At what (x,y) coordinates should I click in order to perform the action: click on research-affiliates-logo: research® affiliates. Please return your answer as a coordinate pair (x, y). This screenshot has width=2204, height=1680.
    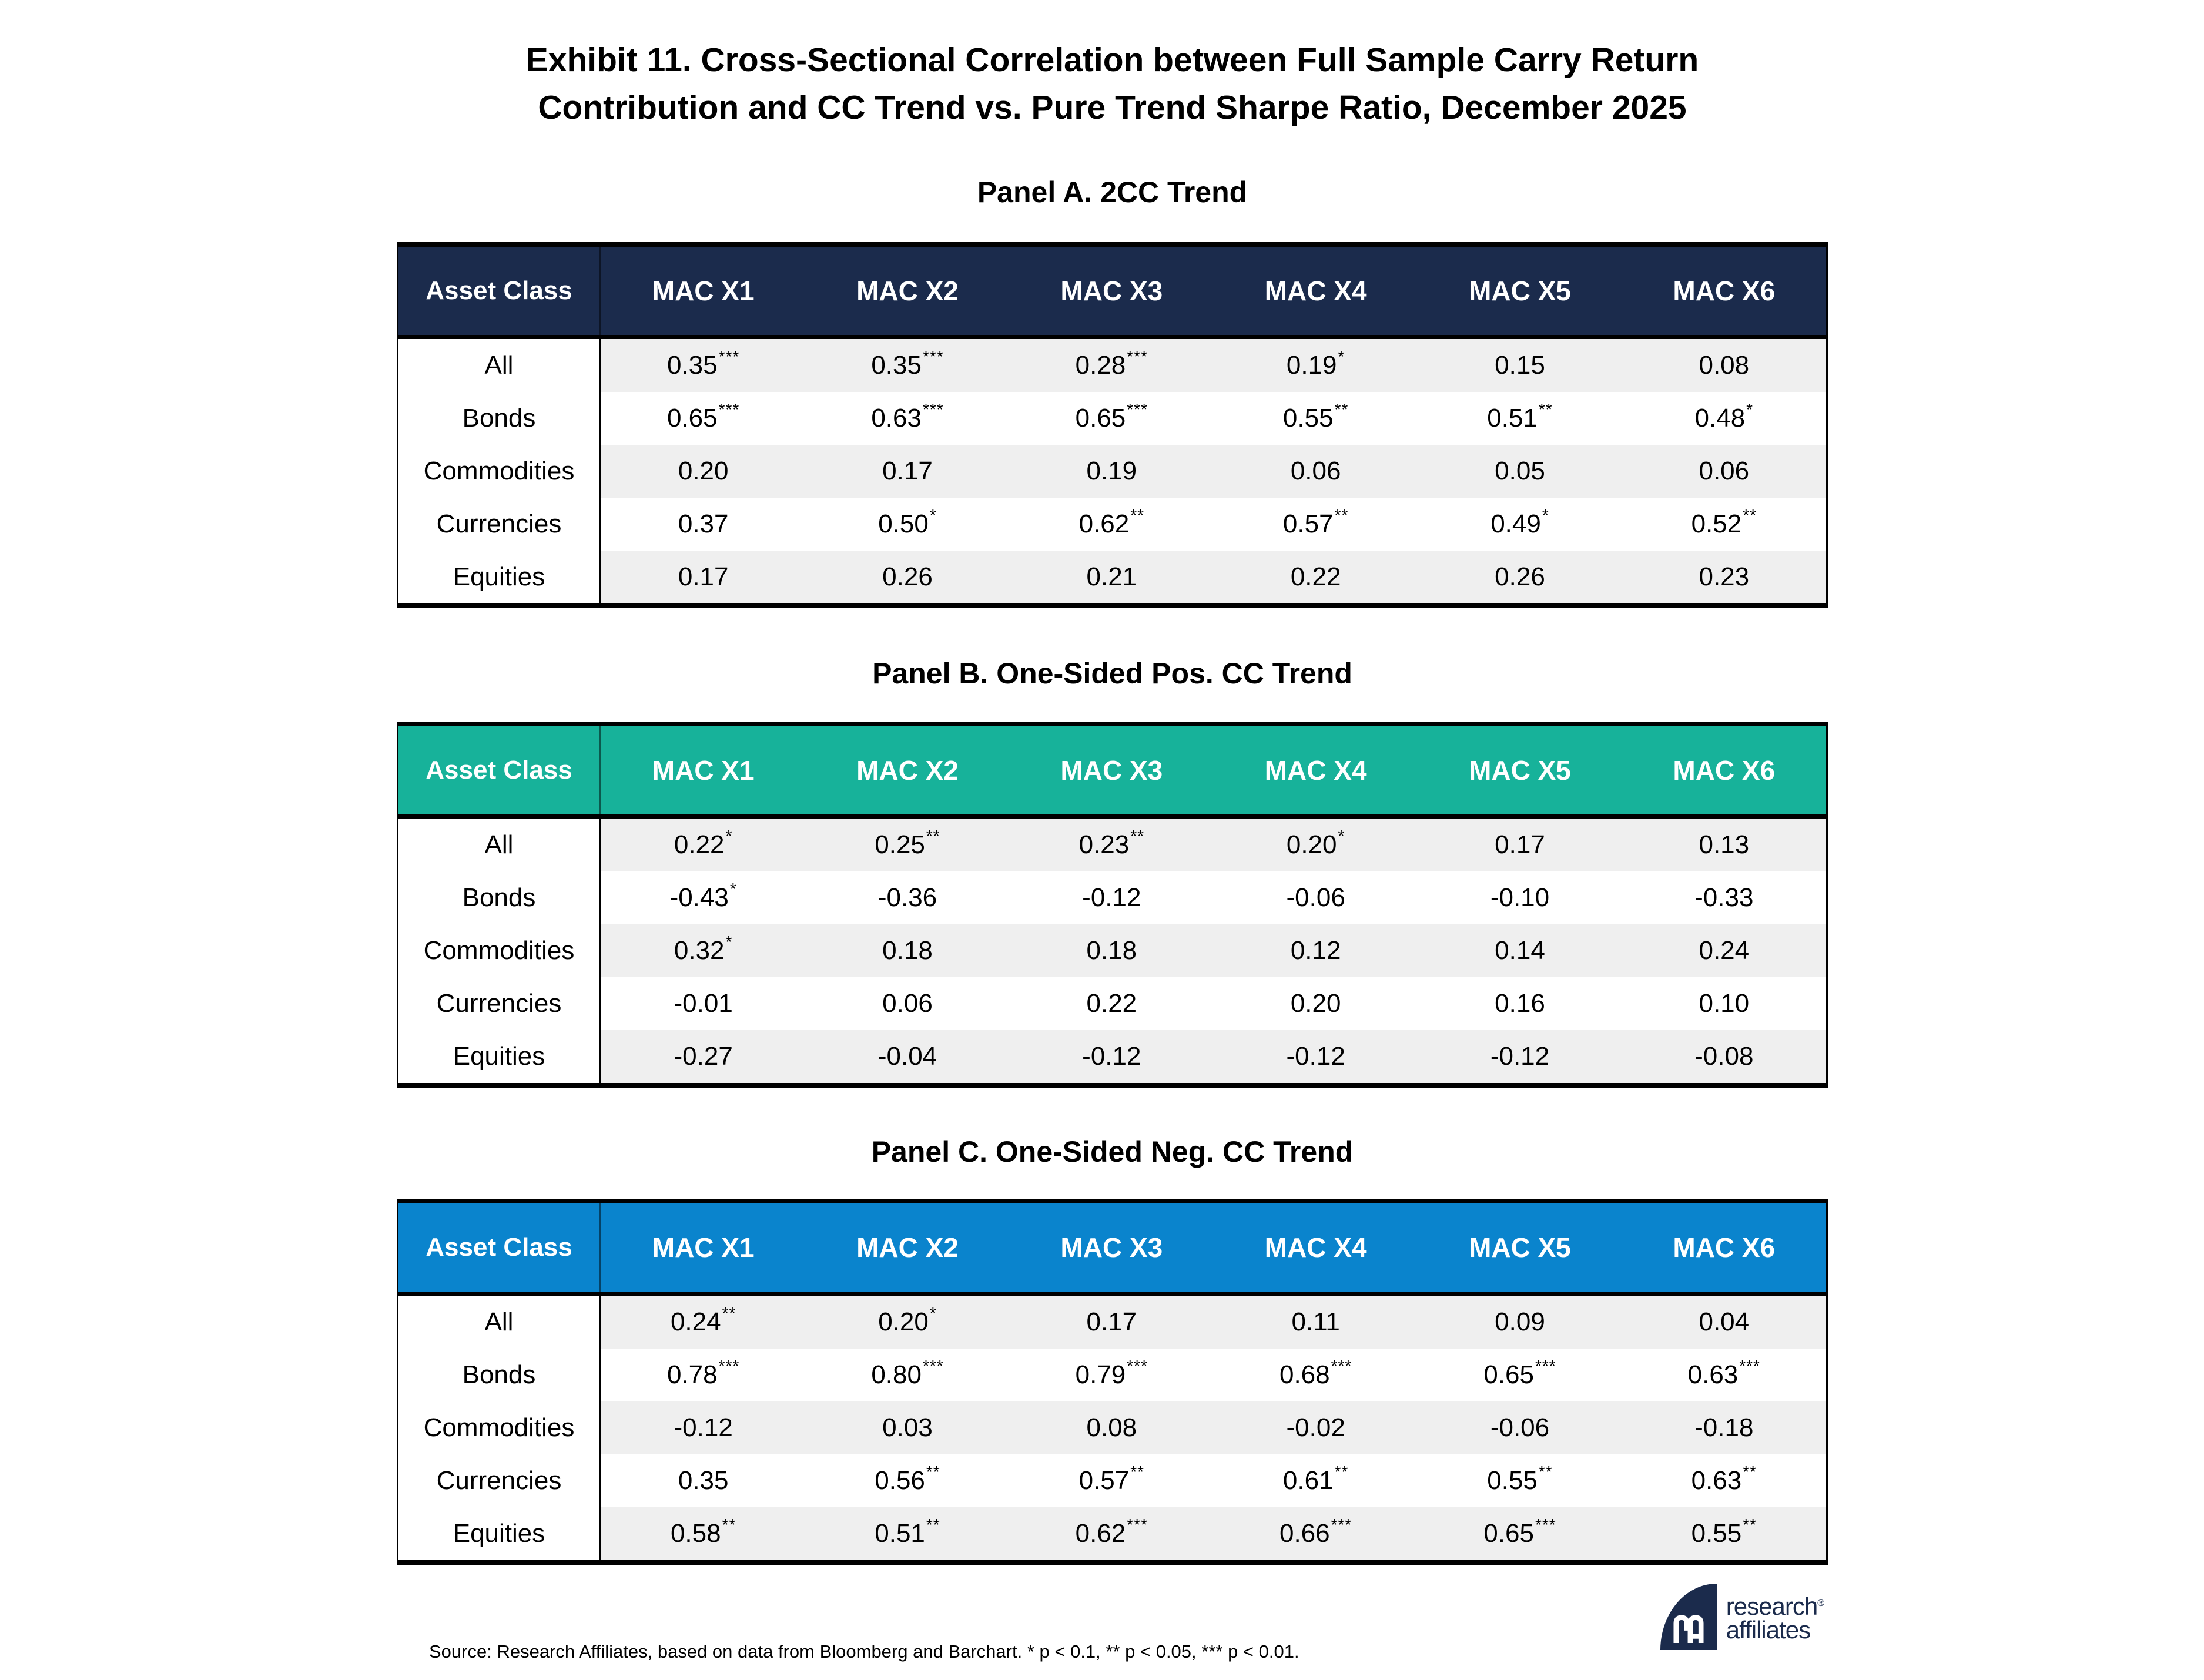
    Looking at the image, I should click on (1742, 1617).